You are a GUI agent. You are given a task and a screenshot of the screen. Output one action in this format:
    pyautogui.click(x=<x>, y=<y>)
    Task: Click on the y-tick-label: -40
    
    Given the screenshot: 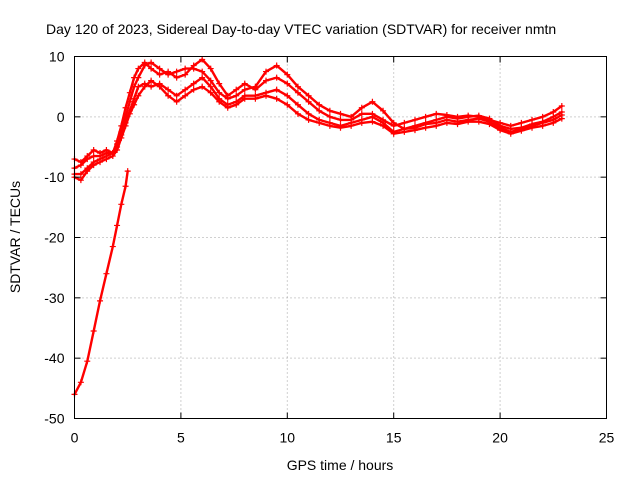 What is the action you would take?
    pyautogui.click(x=54, y=358)
    